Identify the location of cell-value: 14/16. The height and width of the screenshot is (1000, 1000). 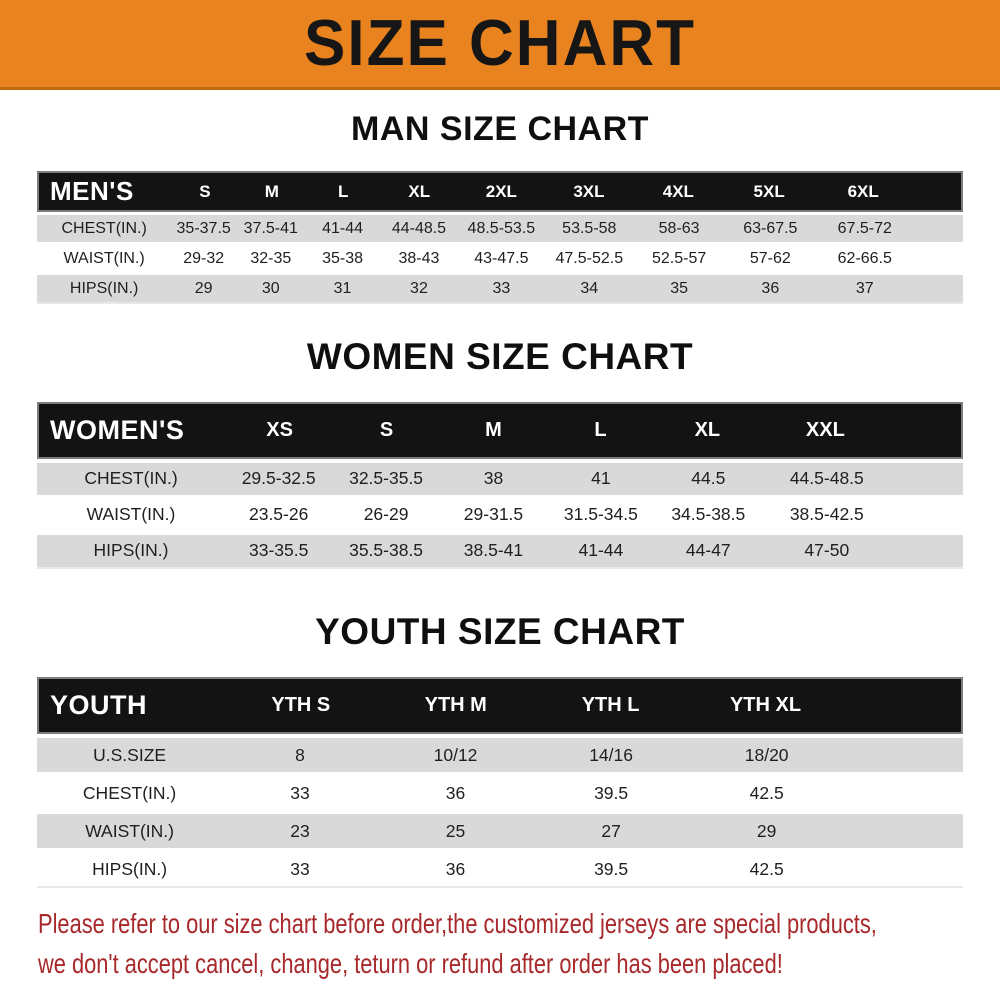
(611, 754).